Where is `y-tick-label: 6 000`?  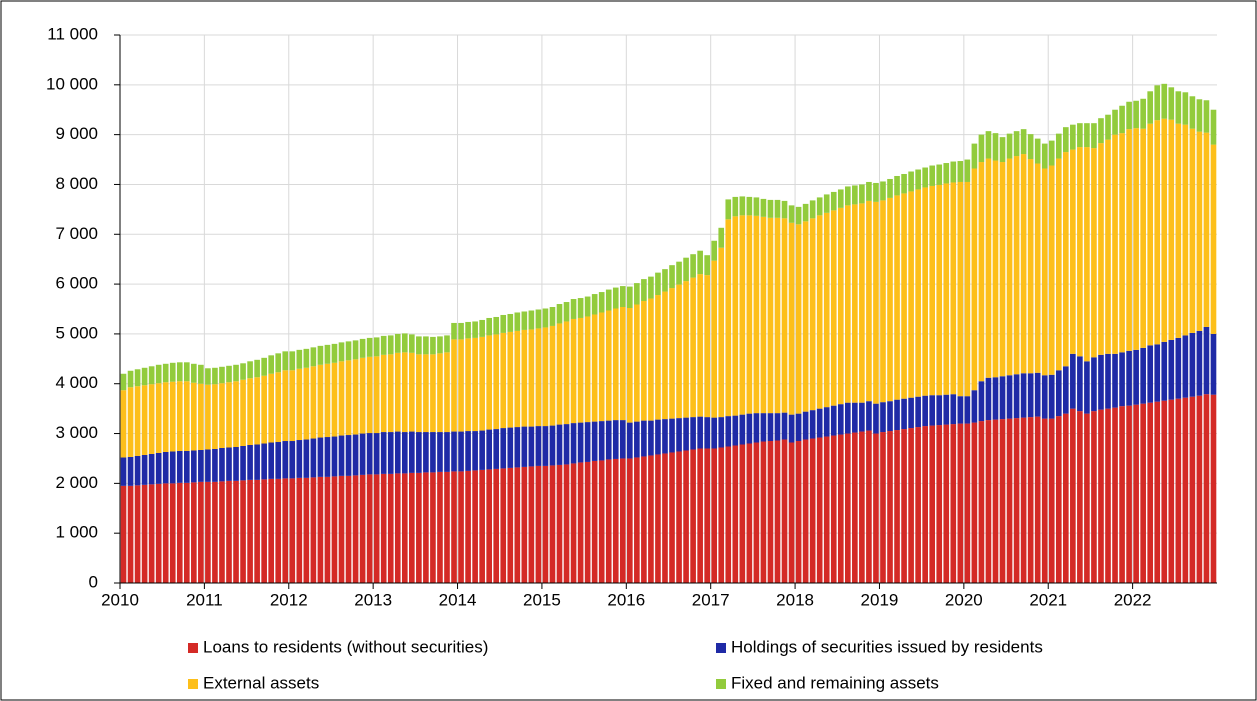
y-tick-label: 6 000 is located at coordinates (76, 283).